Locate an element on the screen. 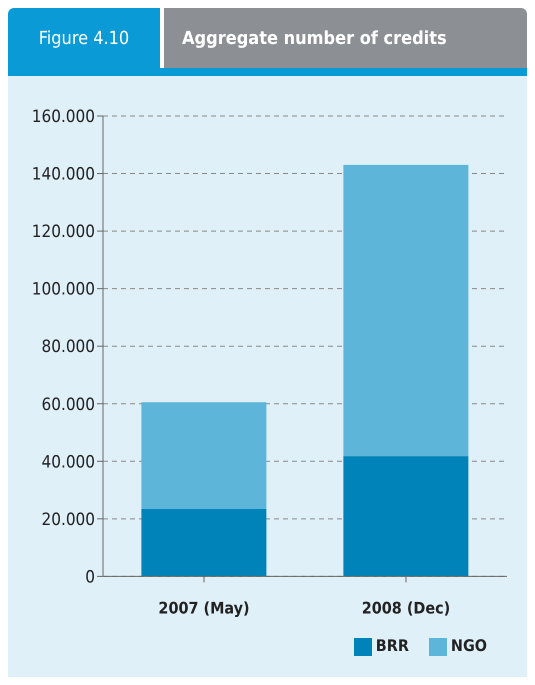 Image resolution: width=535 pixels, height=685 pixels. y-tick-label: 40.000 is located at coordinates (68, 462).